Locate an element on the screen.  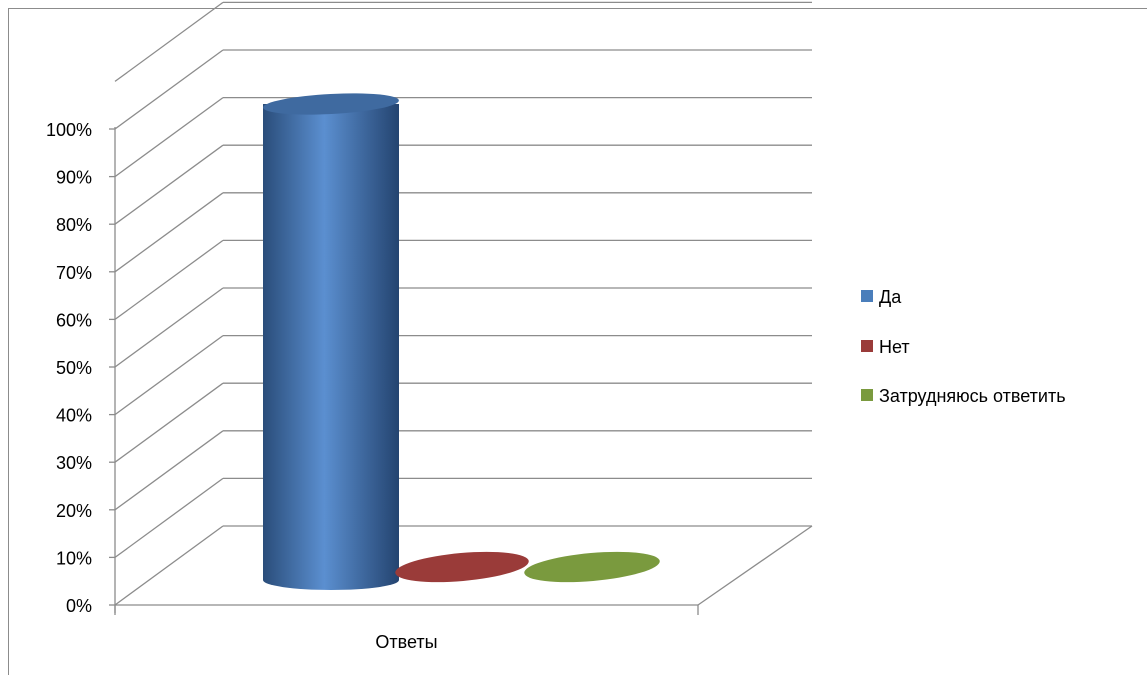
legend-swatch-net is located at coordinates (867, 346).